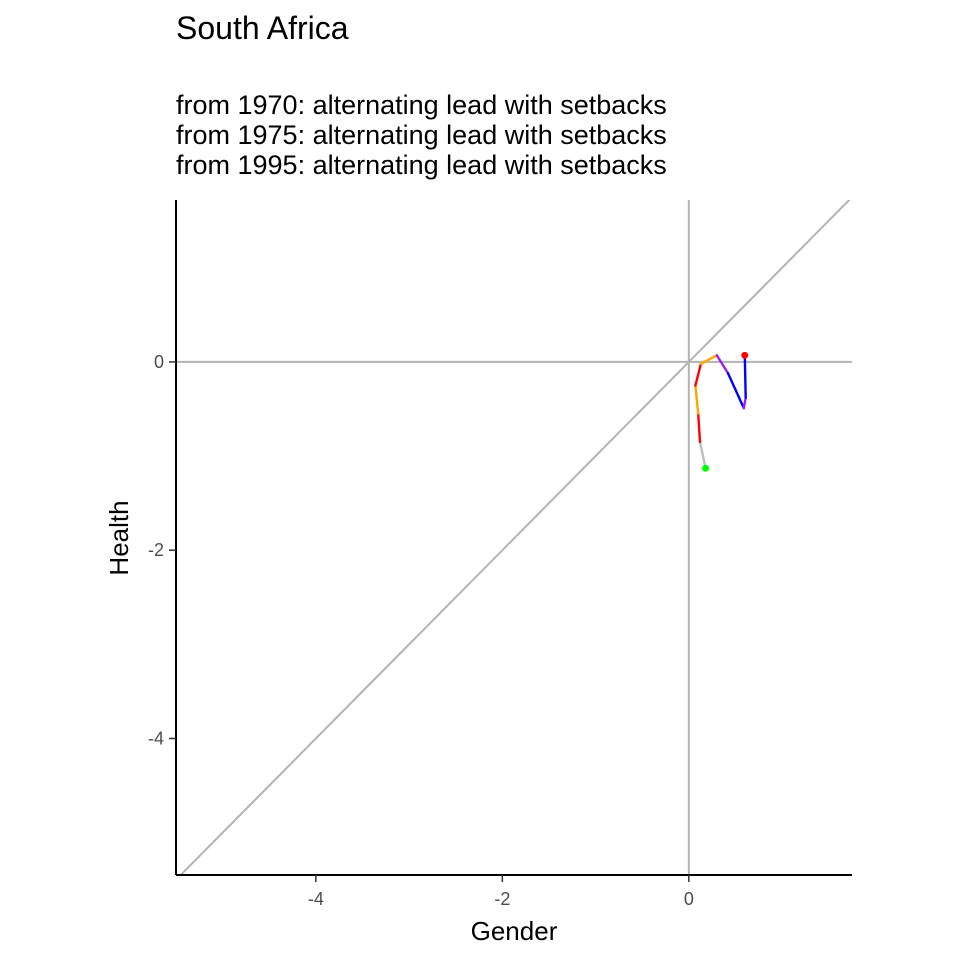 The image size is (960, 960). What do you see at coordinates (514, 931) in the screenshot?
I see `x-axis-title: Gender` at bounding box center [514, 931].